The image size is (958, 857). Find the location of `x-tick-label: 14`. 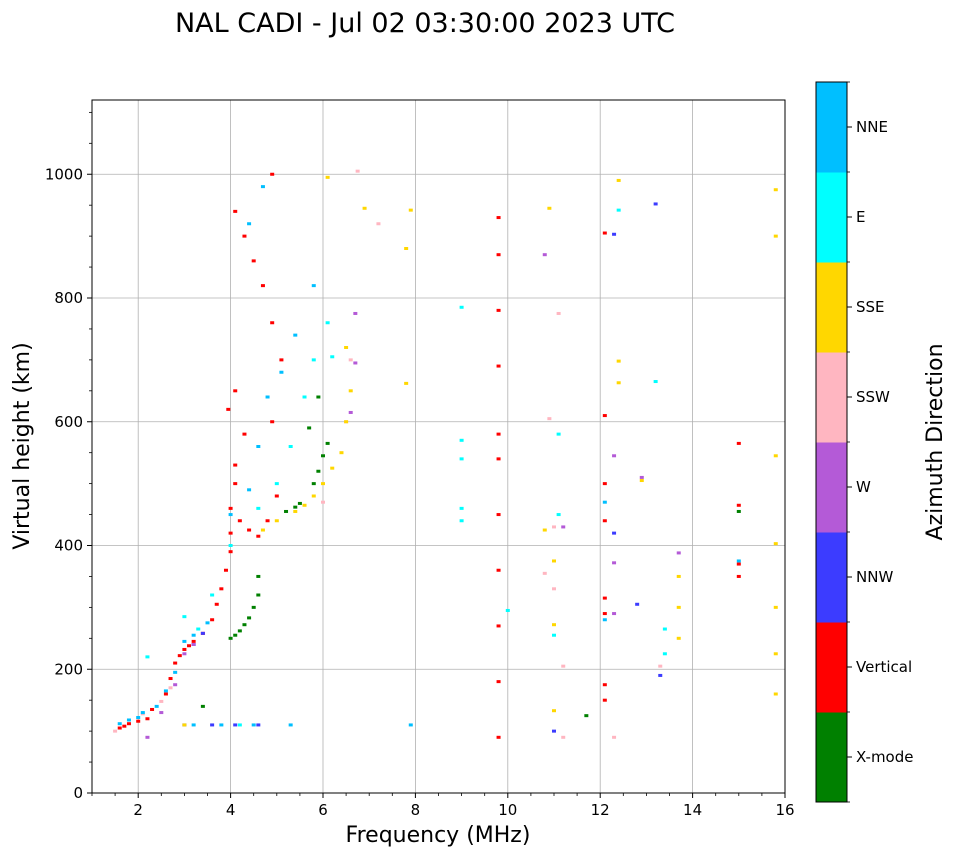

x-tick-label: 14 is located at coordinates (692, 810).